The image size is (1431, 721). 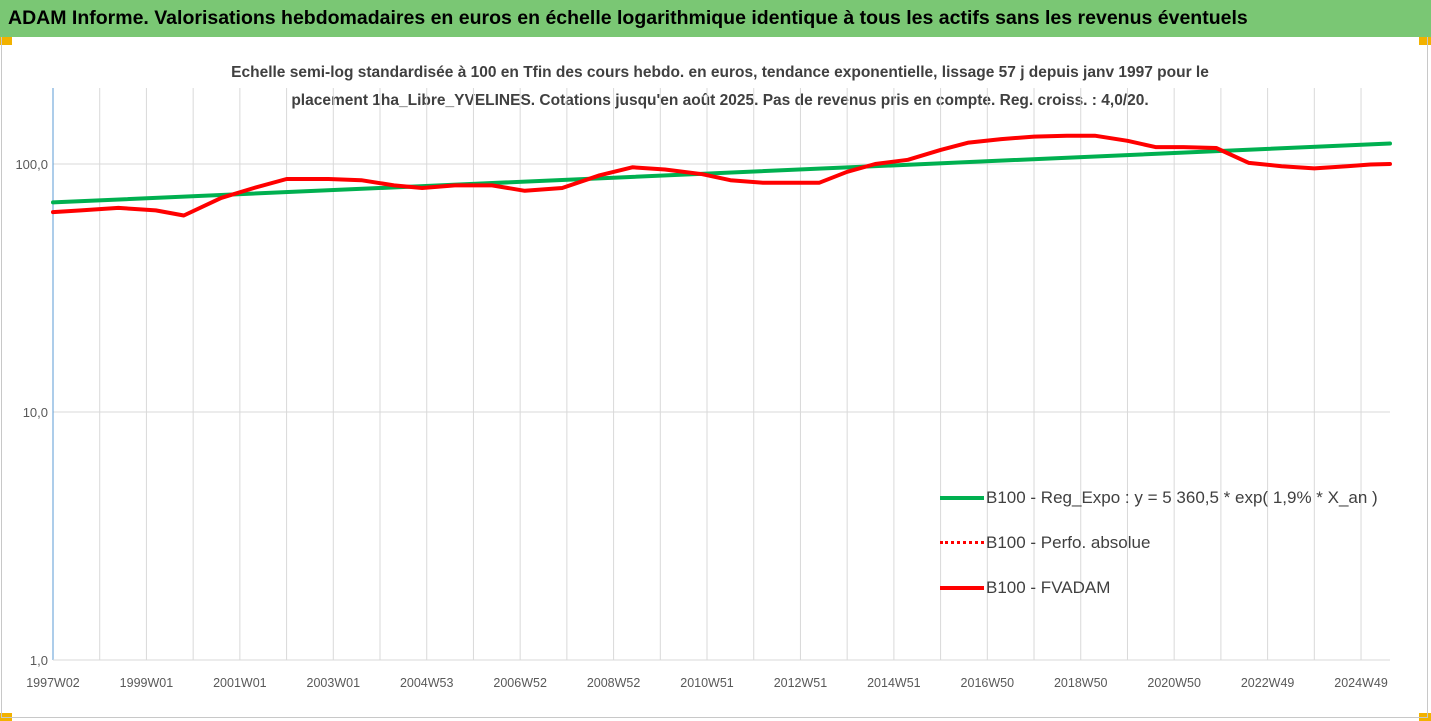 I want to click on x-tick-label: 2014W51, so click(x=894, y=683).